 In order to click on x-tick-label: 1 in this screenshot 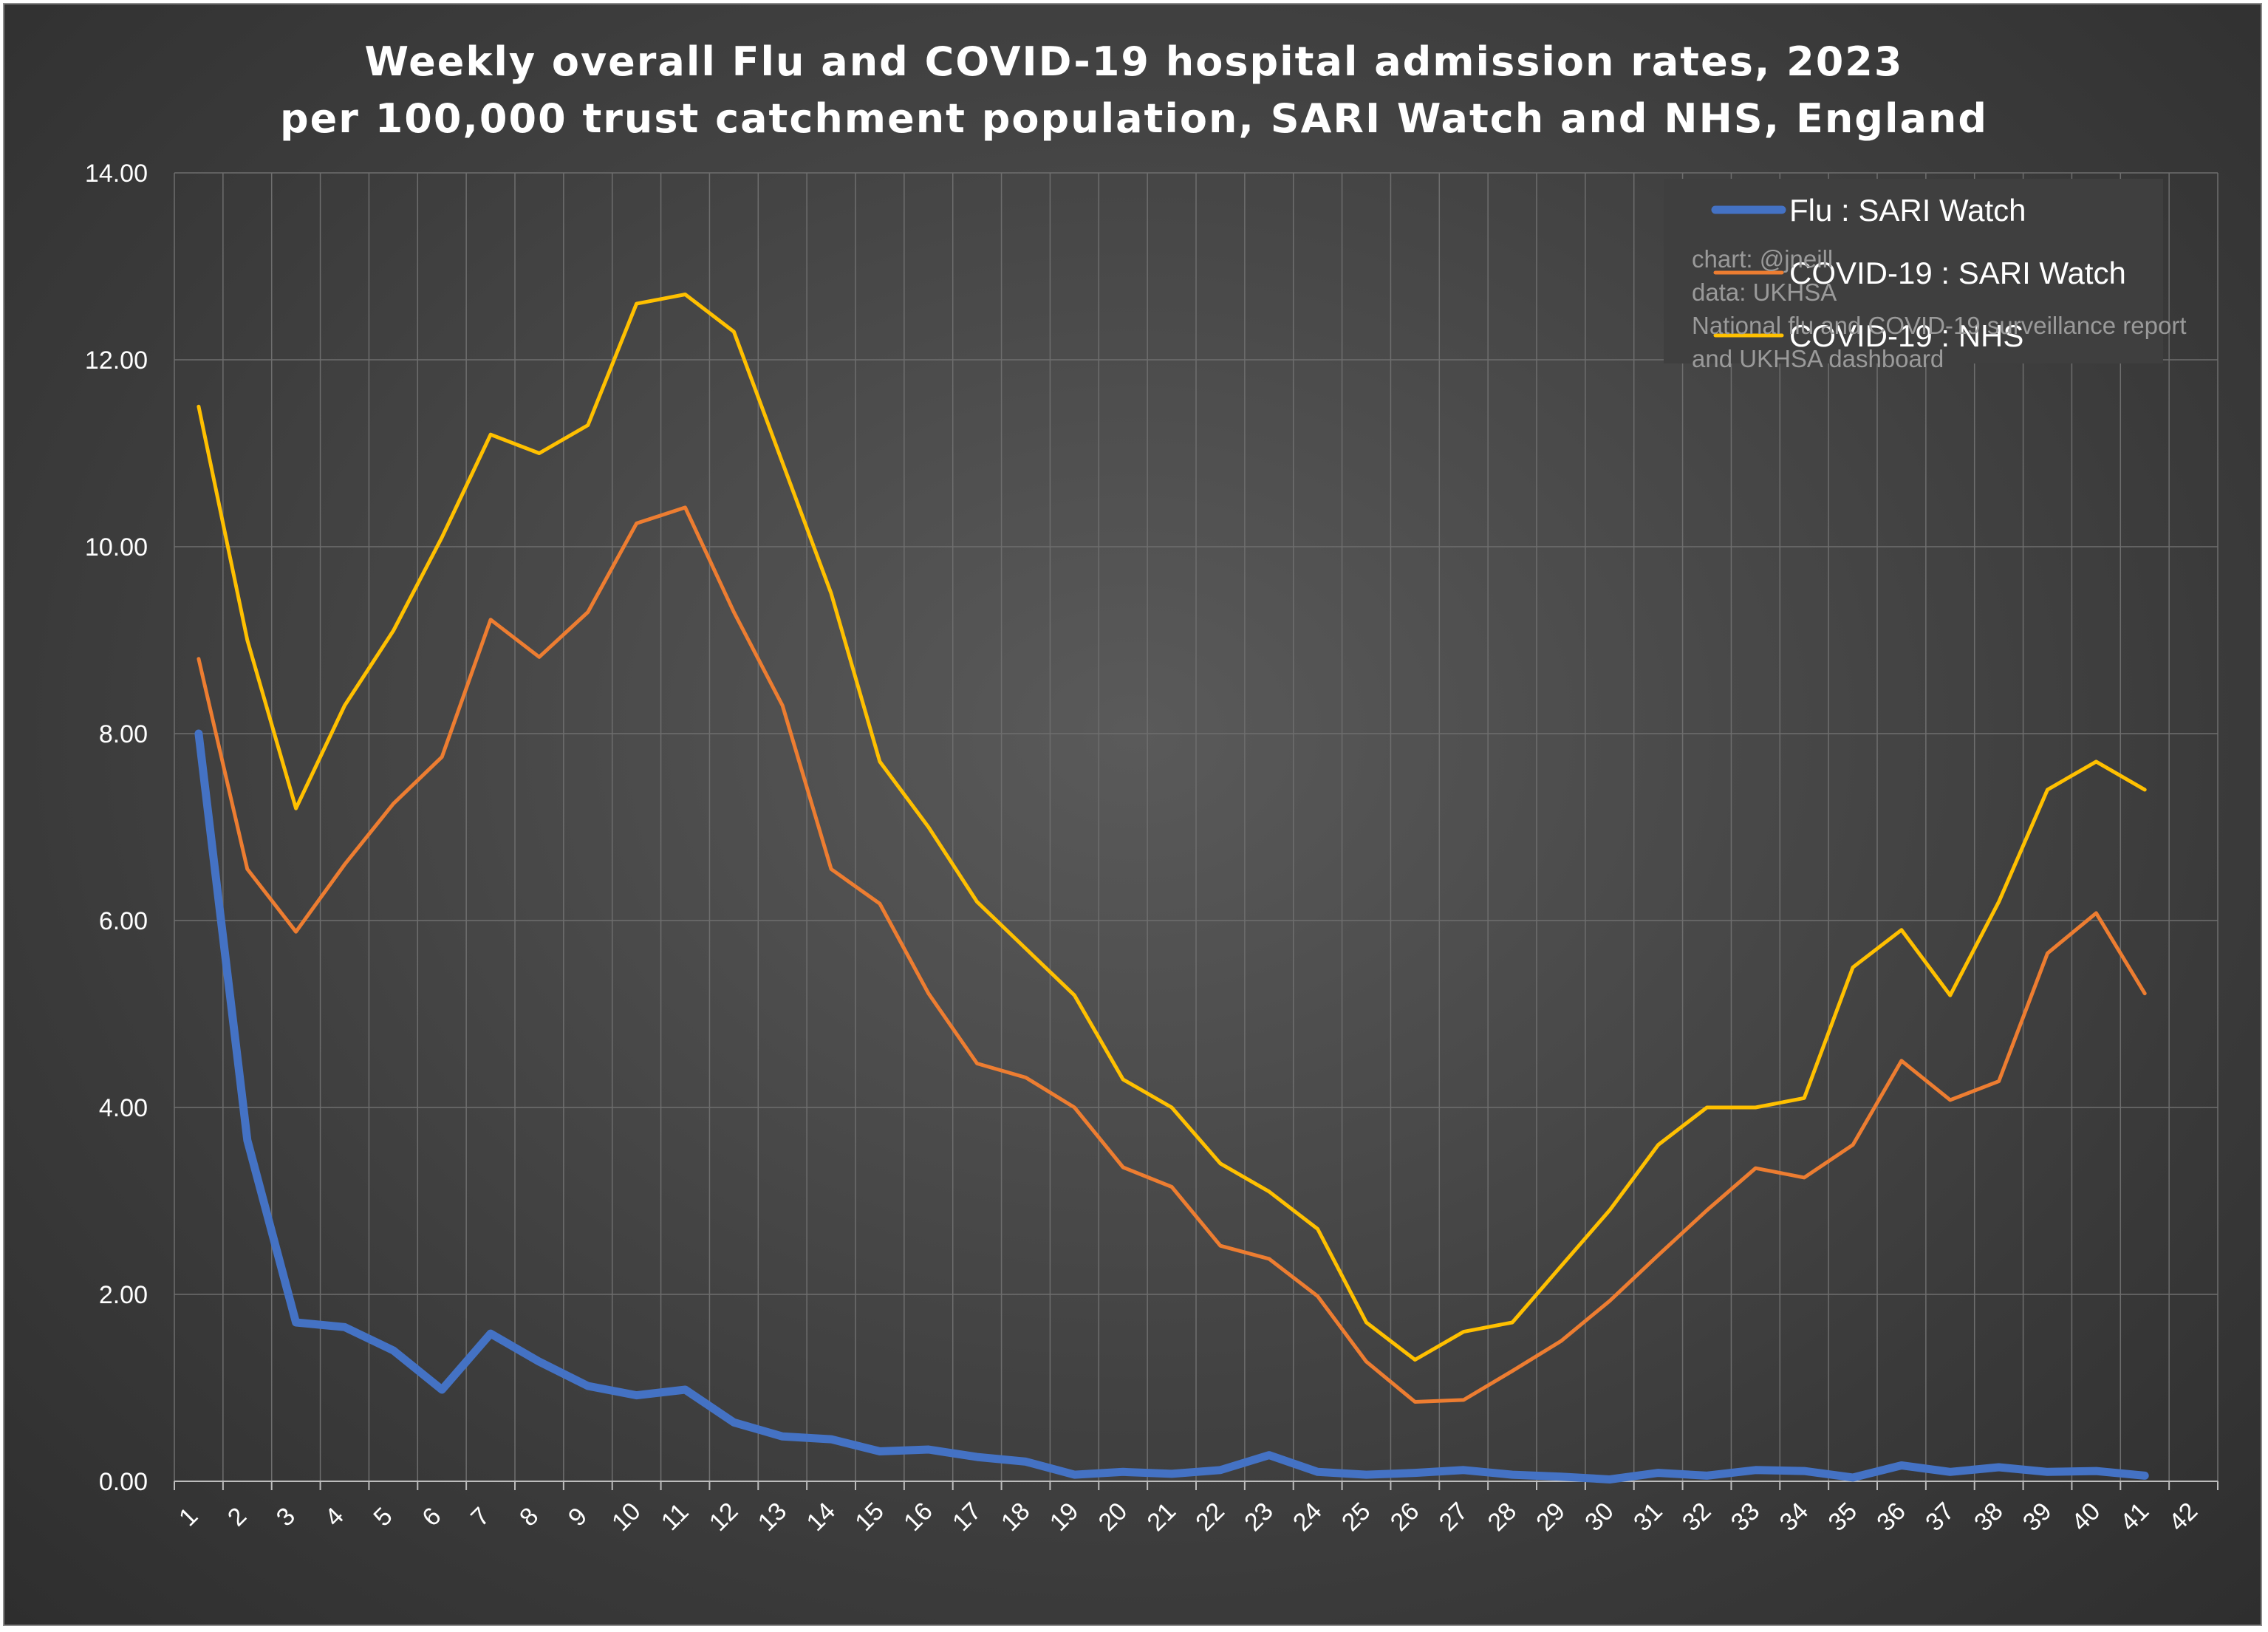, I will do `click(188, 1517)`.